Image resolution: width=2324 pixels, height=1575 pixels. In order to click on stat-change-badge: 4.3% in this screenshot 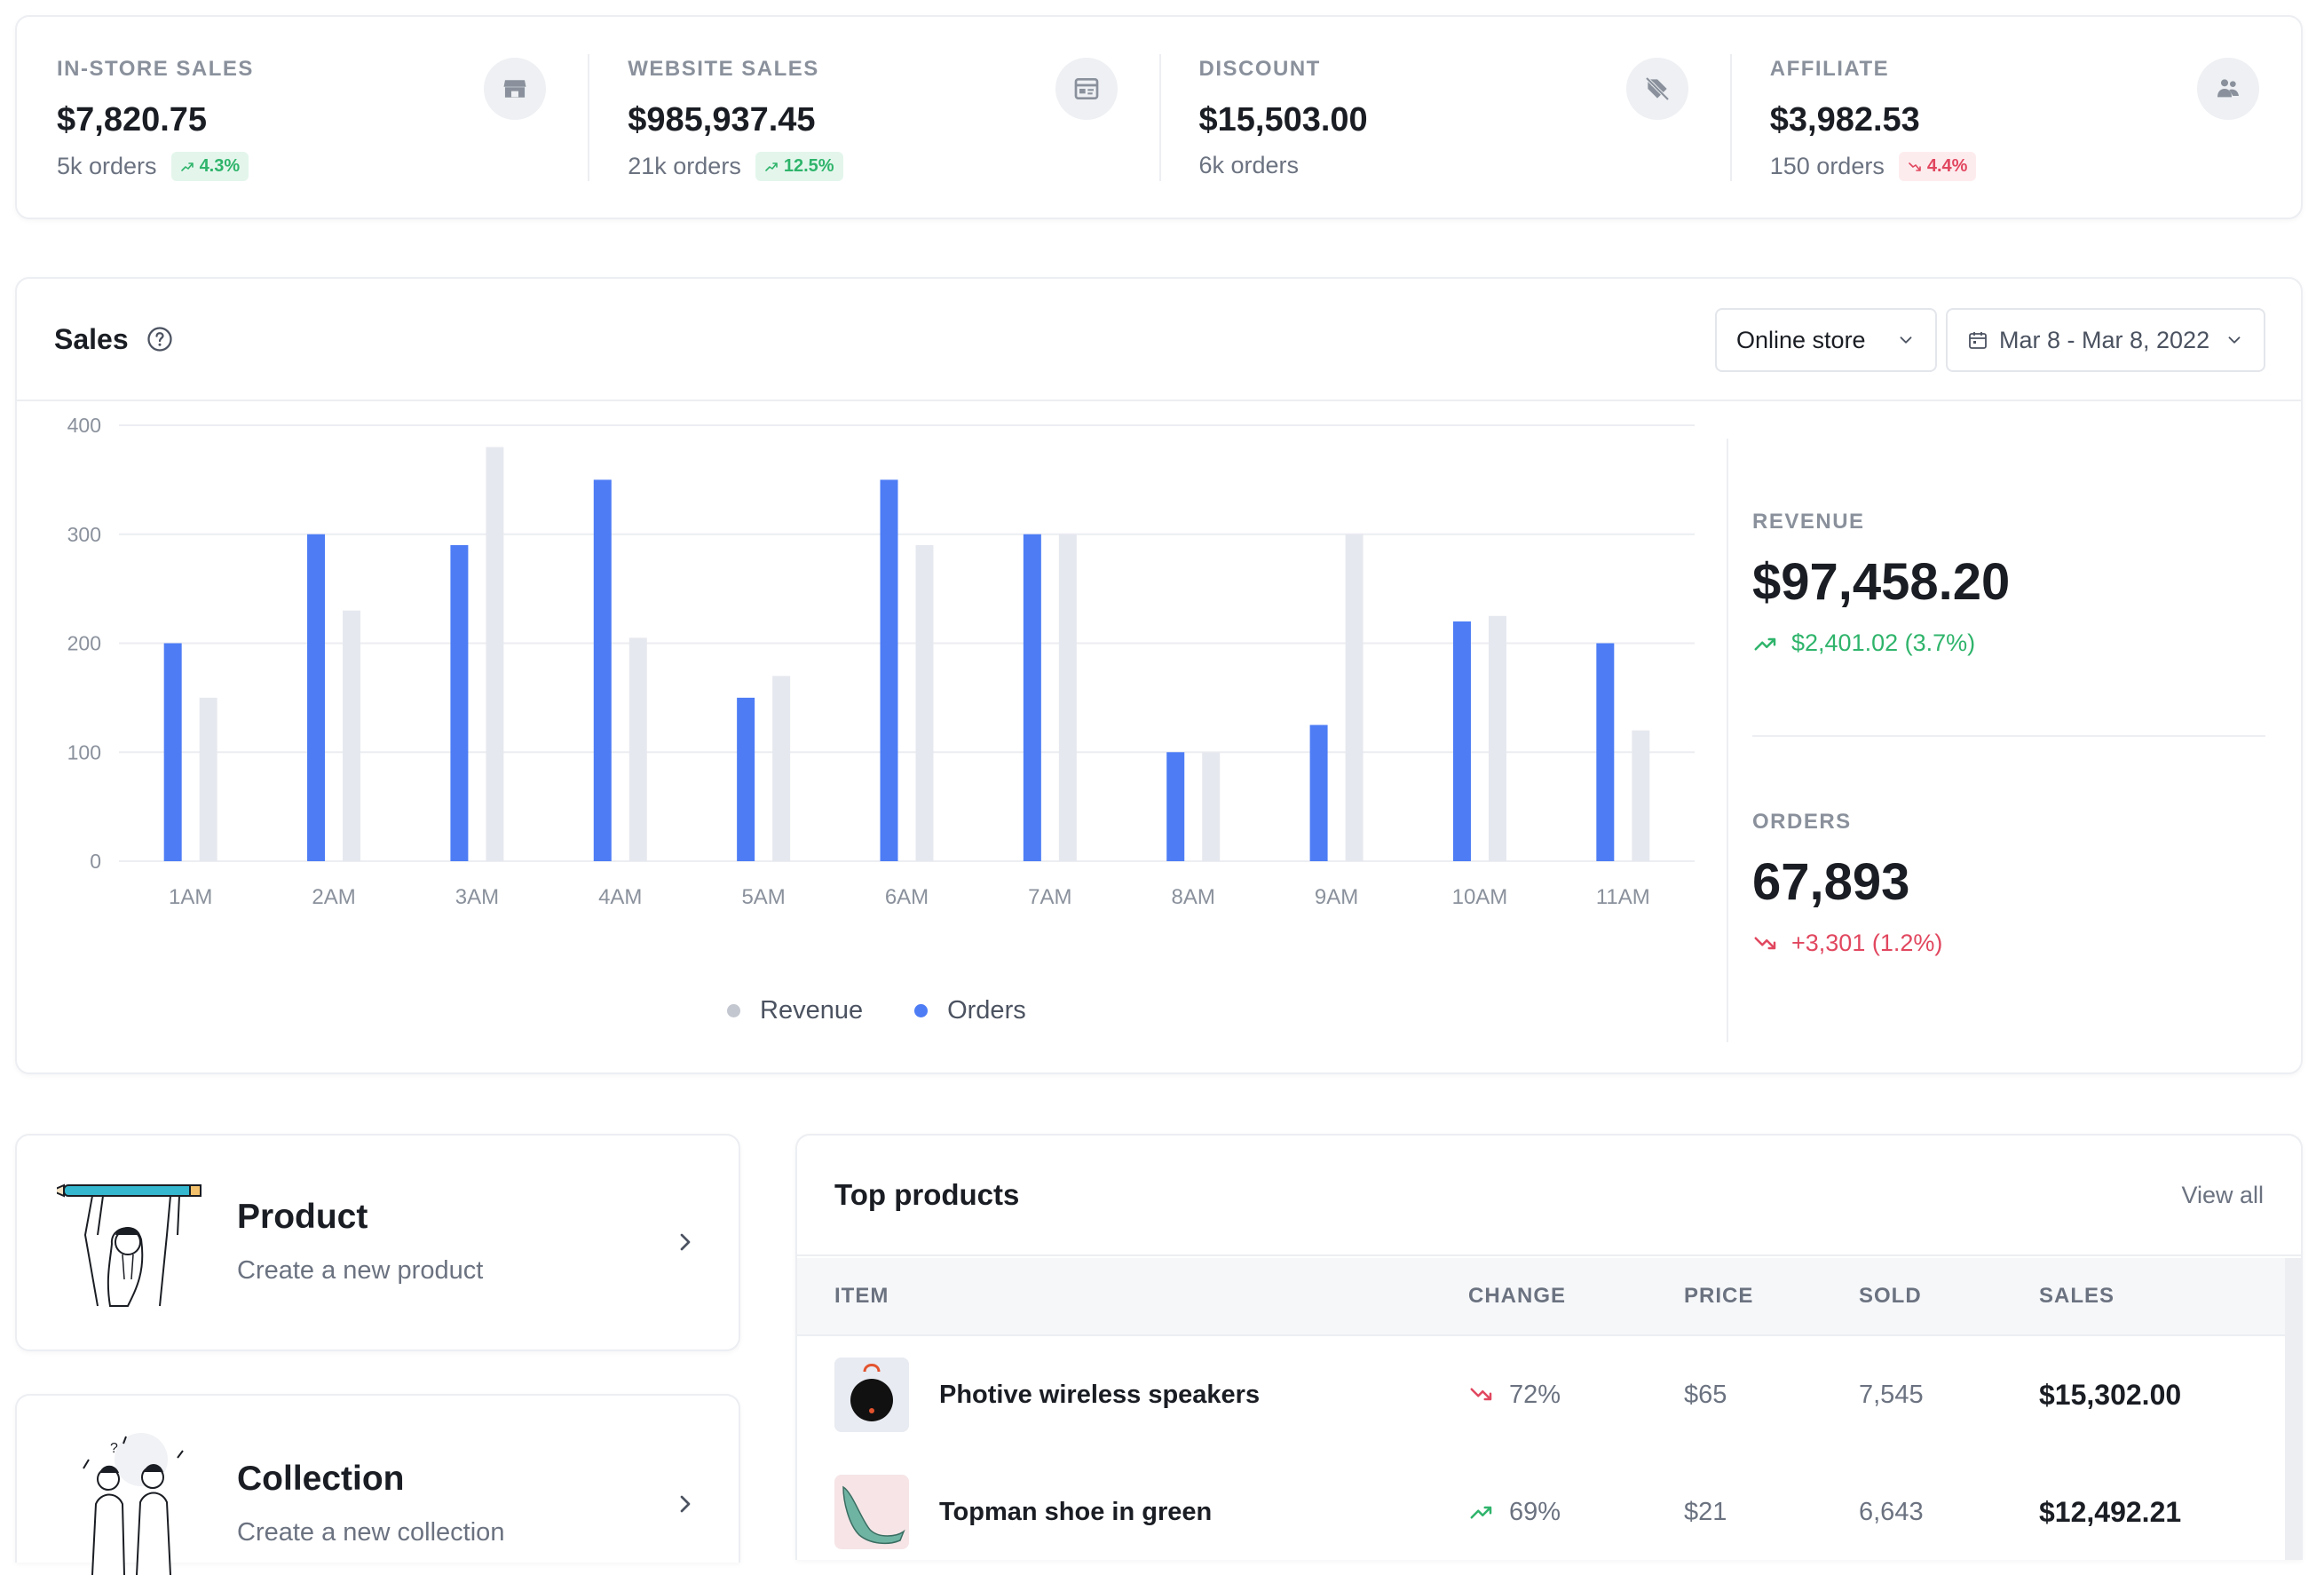, I will do `click(209, 166)`.